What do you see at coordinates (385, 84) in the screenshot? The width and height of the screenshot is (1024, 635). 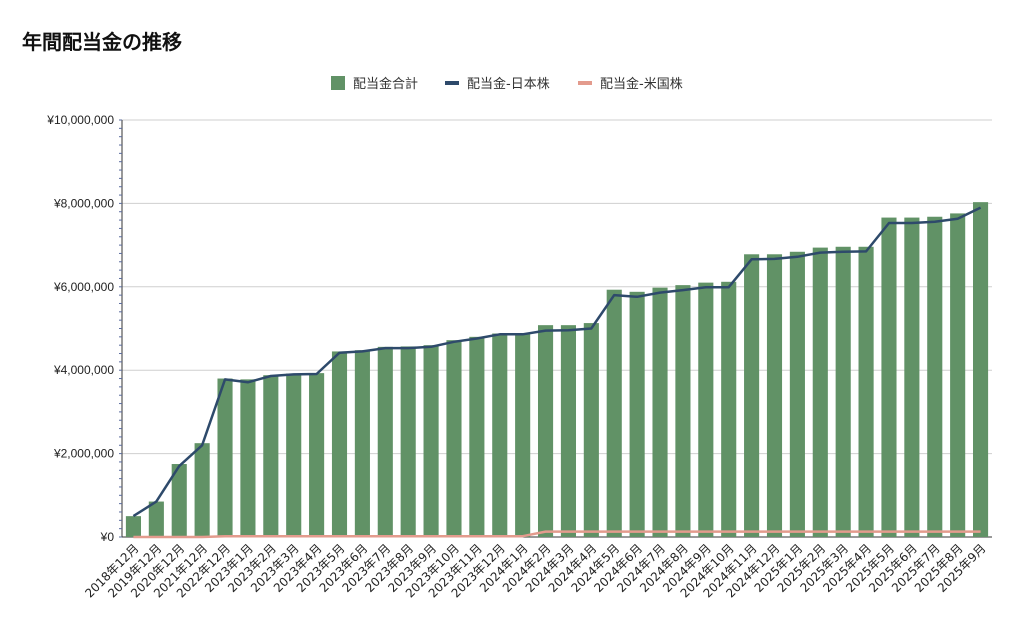 I see `legend-label-0: 配当金合計` at bounding box center [385, 84].